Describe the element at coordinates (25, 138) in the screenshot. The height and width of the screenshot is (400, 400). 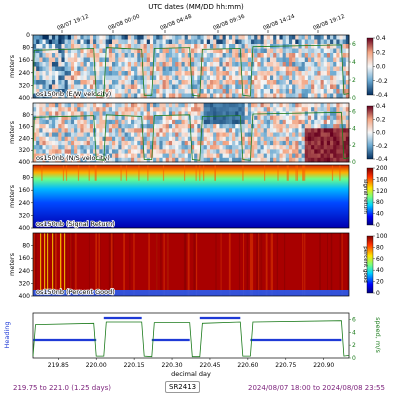
I see `y-tick-label: 240` at that location.